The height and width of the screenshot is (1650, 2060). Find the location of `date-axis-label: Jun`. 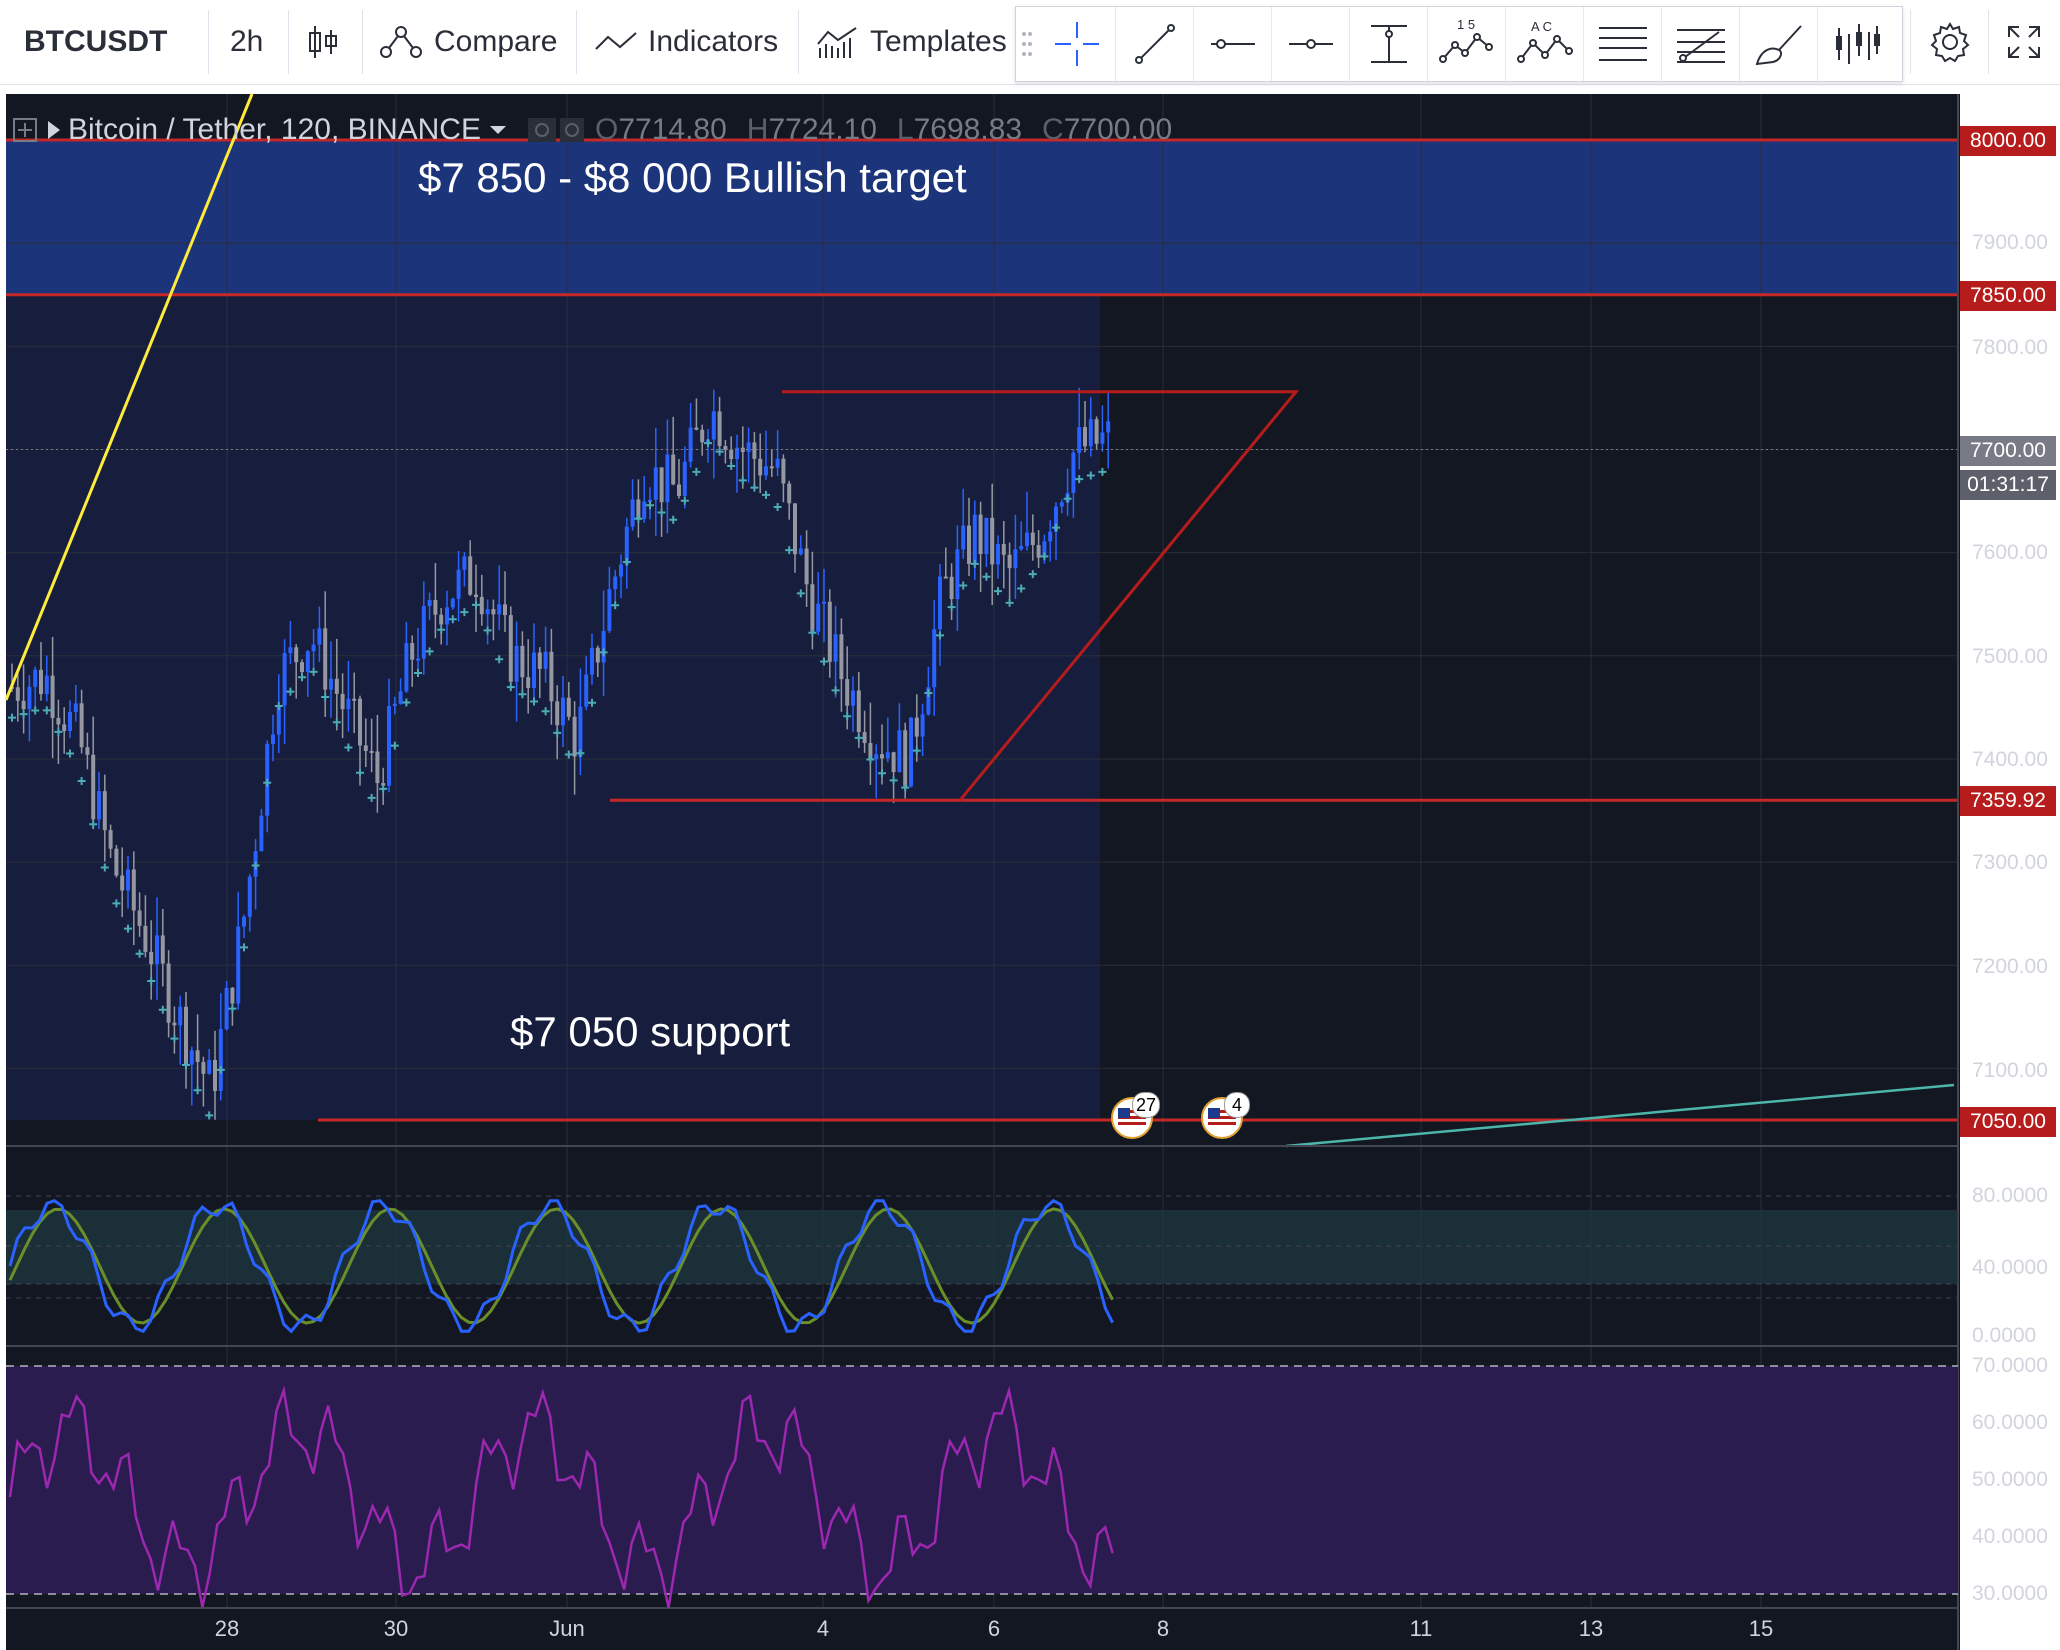

date-axis-label: Jun is located at coordinates (567, 1628).